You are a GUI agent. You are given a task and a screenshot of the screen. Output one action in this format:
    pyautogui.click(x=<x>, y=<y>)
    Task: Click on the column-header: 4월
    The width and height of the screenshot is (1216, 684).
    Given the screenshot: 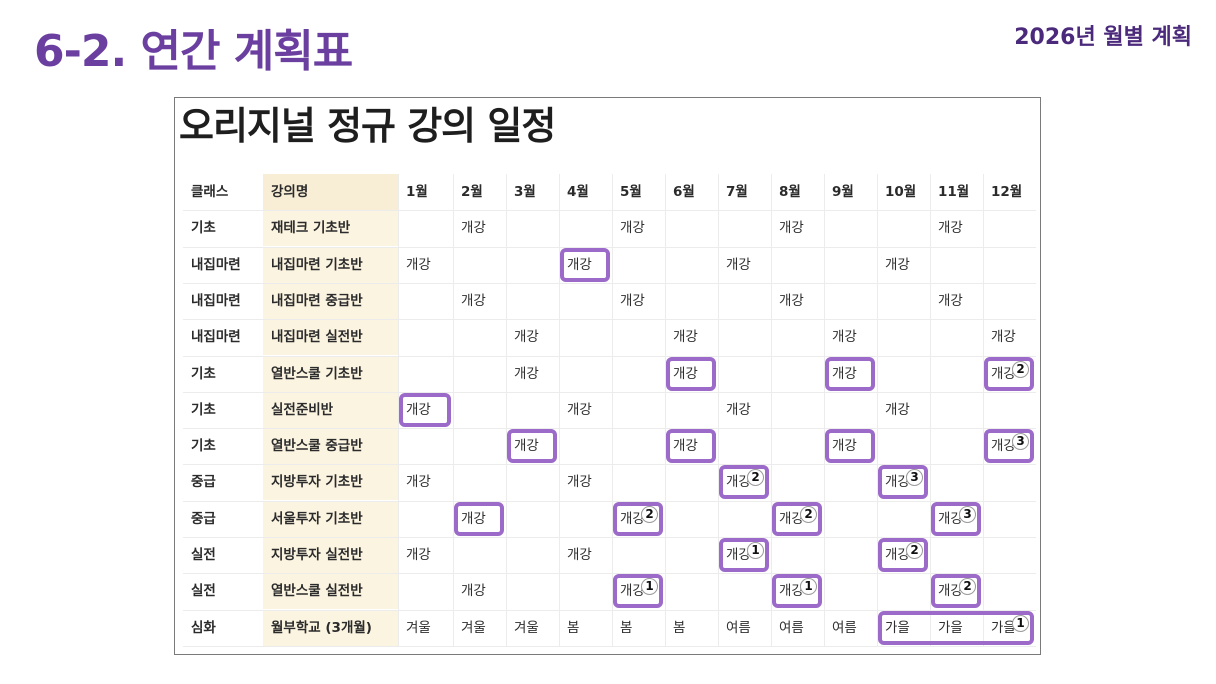 What is the action you would take?
    pyautogui.click(x=578, y=192)
    